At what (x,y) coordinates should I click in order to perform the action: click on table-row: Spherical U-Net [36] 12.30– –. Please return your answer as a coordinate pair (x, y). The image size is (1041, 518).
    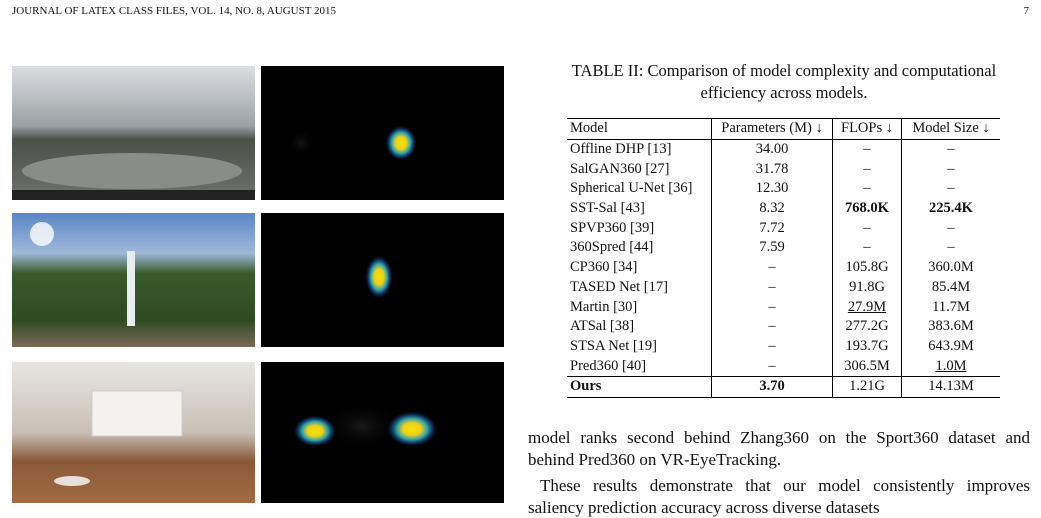
    Looking at the image, I should click on (783, 189).